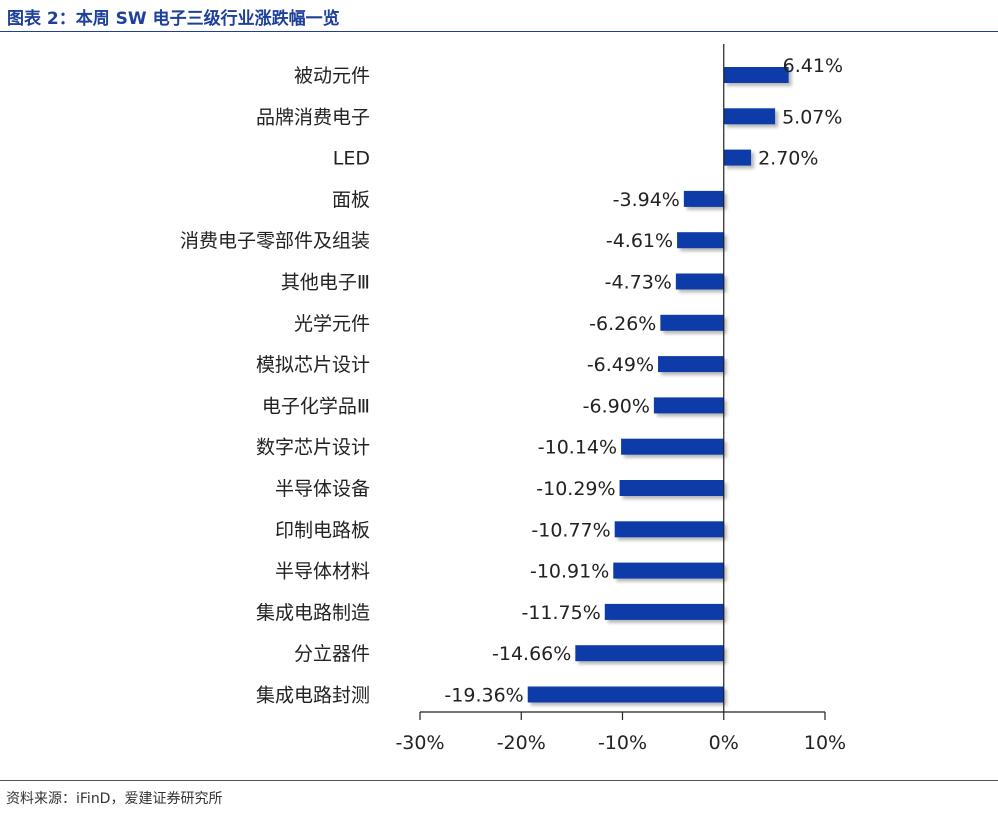 This screenshot has height=813, width=998. Describe the element at coordinates (570, 530) in the screenshot. I see `value-label-11: -10.77%` at that location.